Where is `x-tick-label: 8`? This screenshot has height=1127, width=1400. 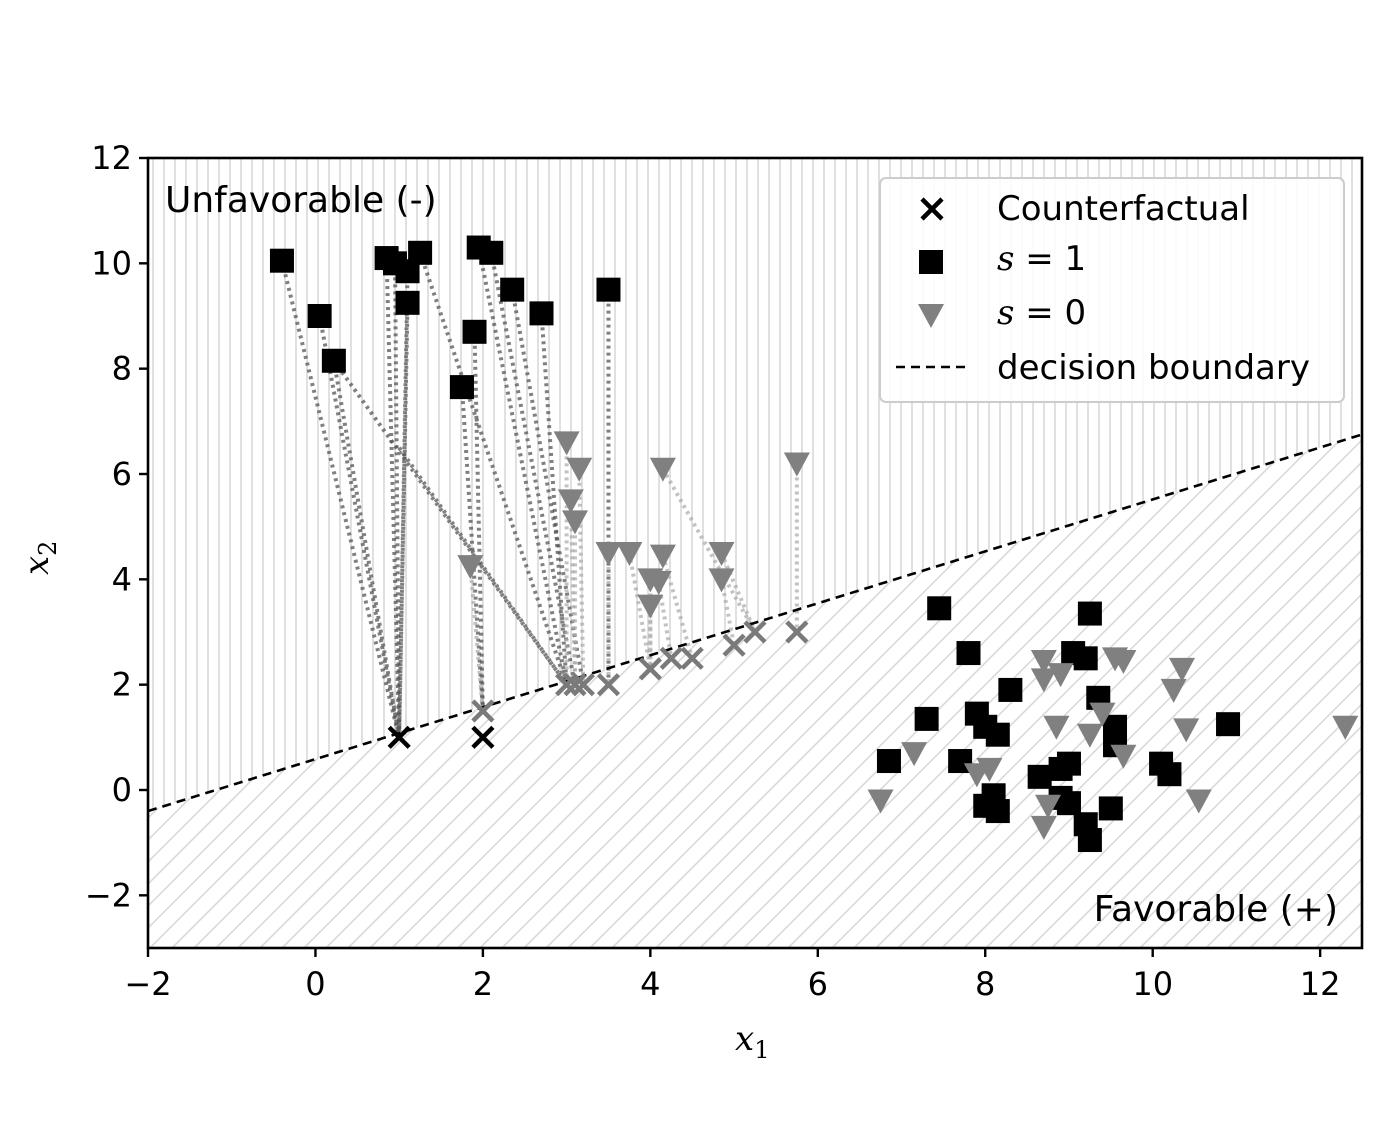 x-tick-label: 8 is located at coordinates (985, 984).